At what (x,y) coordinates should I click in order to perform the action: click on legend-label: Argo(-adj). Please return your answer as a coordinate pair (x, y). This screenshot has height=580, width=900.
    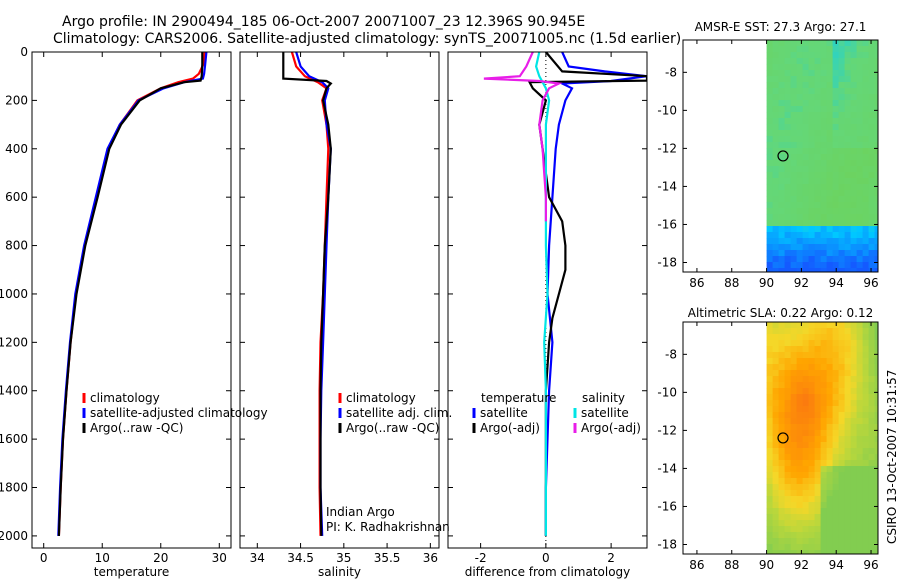
    Looking at the image, I should click on (510, 428).